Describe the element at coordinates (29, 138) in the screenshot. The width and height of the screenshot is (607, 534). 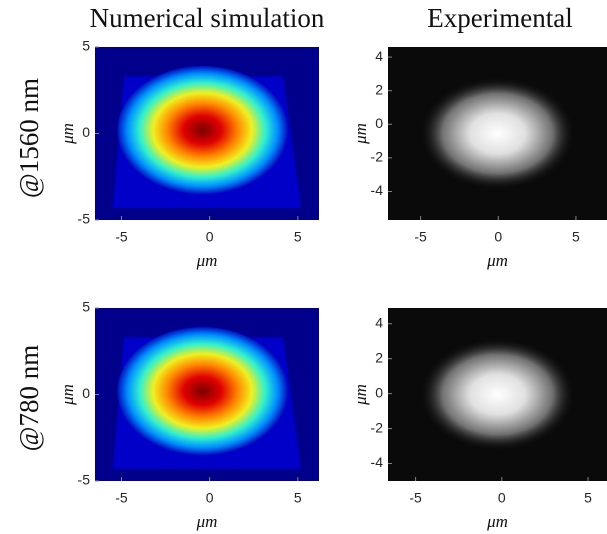
I see `row-label: @1560 nm` at that location.